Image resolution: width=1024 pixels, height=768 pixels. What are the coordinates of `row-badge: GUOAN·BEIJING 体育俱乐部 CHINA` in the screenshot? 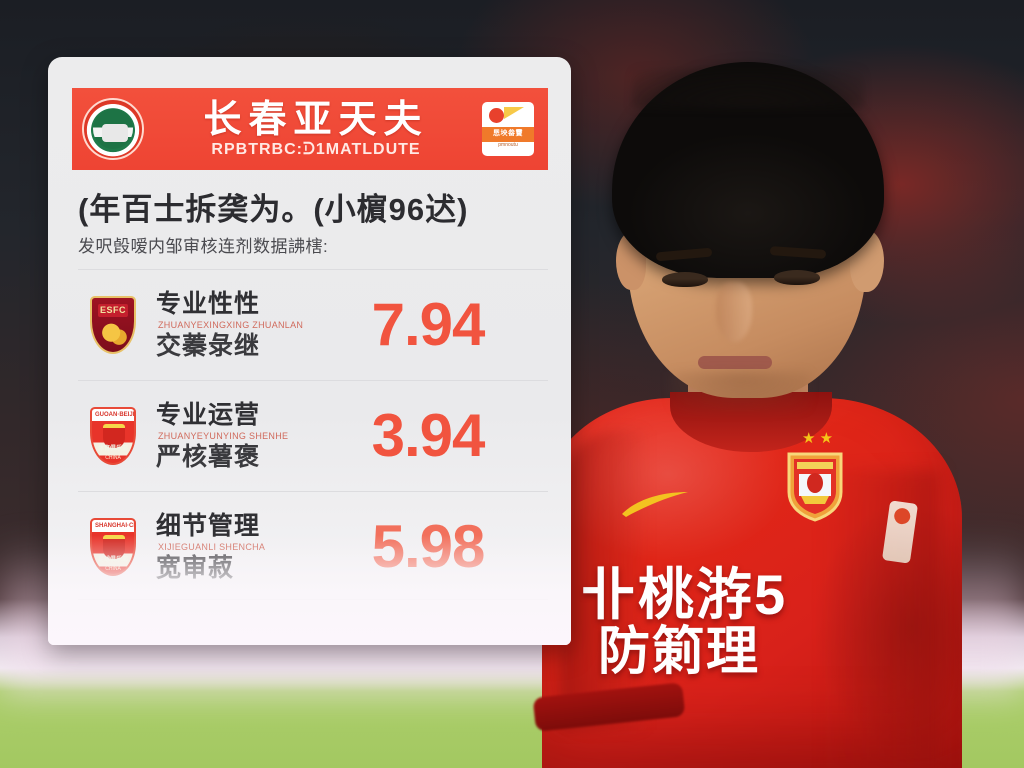 It's located at (113, 436).